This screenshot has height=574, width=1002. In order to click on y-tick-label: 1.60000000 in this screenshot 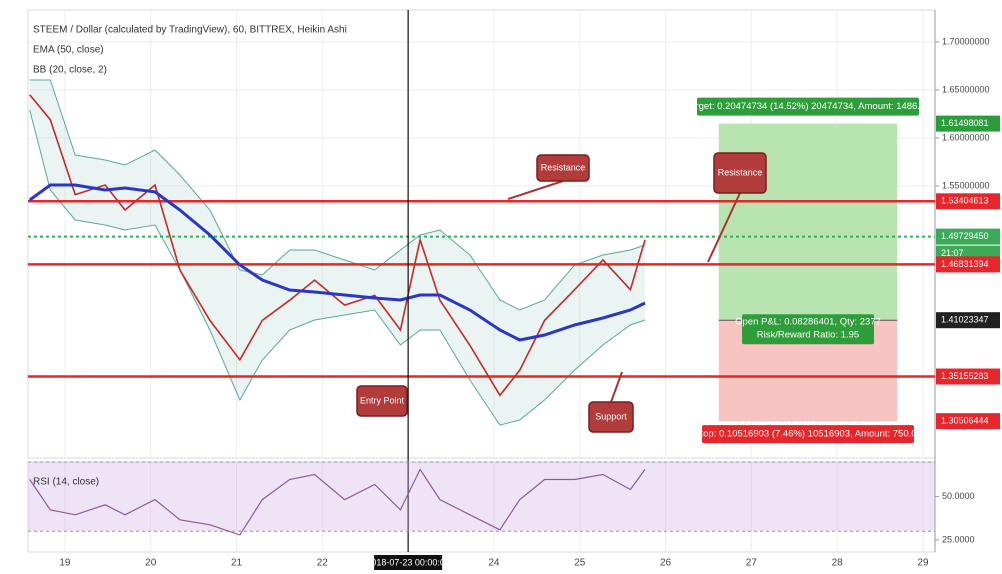, I will do `click(966, 137)`.